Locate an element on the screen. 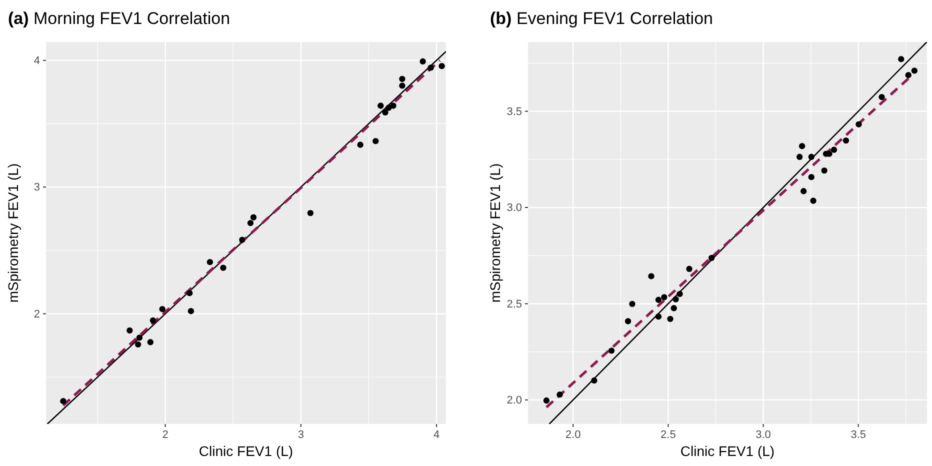 The width and height of the screenshot is (932, 466). x-tick-label: 2 is located at coordinates (165, 434).